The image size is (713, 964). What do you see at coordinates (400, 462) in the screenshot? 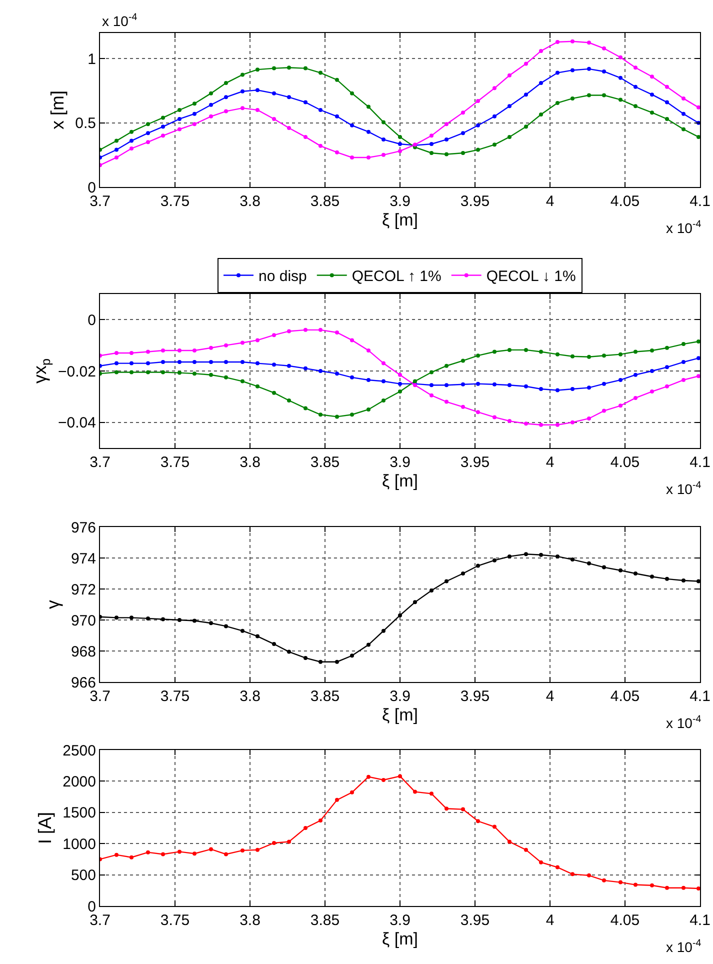
I see `x-tick-label: 3.9` at bounding box center [400, 462].